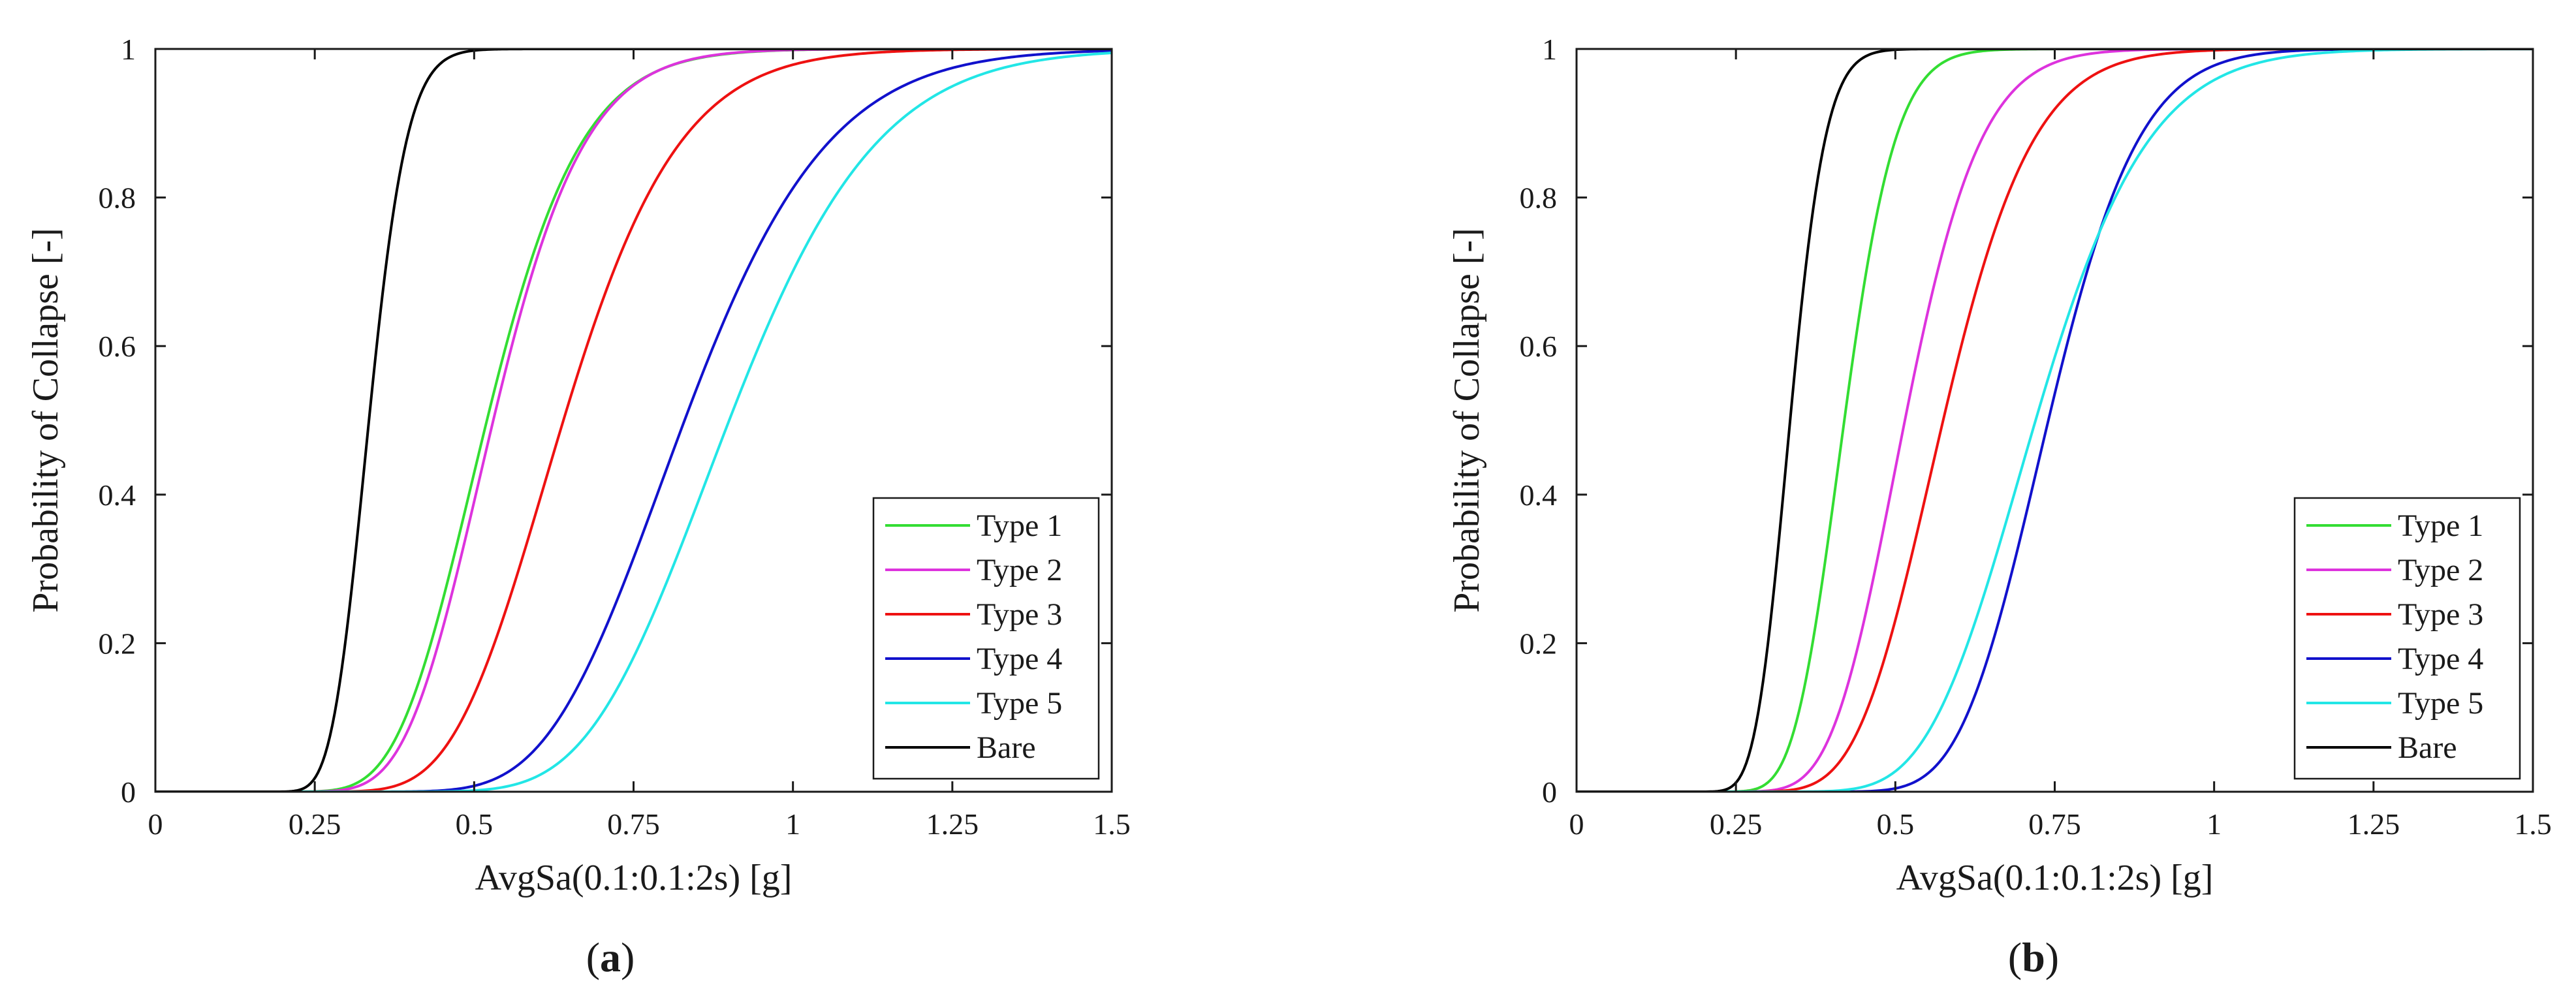 This screenshot has width=2576, height=998. What do you see at coordinates (2033, 957) in the screenshot?
I see `panel-label: (b)` at bounding box center [2033, 957].